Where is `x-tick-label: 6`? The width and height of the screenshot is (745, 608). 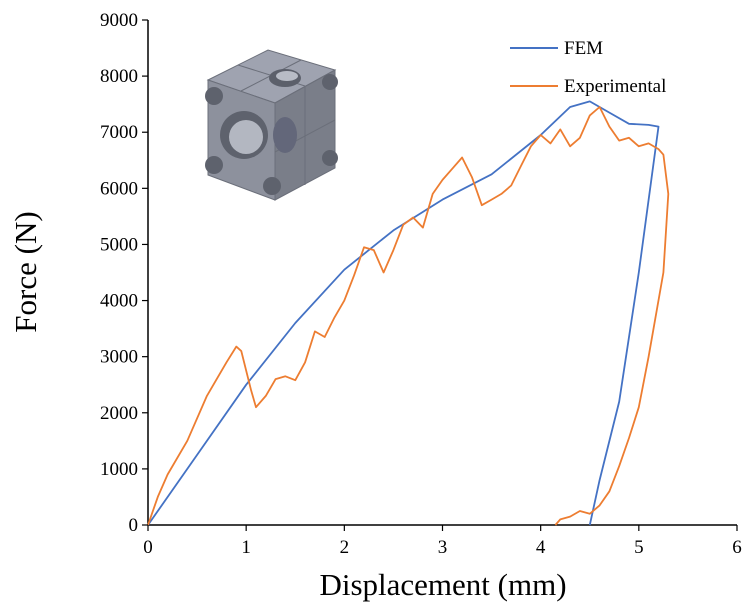
x-tick-label: 6 is located at coordinates (737, 547).